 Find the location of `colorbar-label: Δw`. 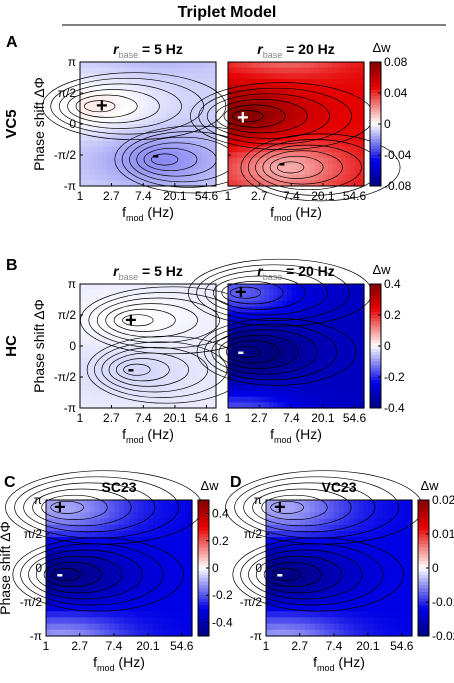

colorbar-label: Δw is located at coordinates (381, 47).